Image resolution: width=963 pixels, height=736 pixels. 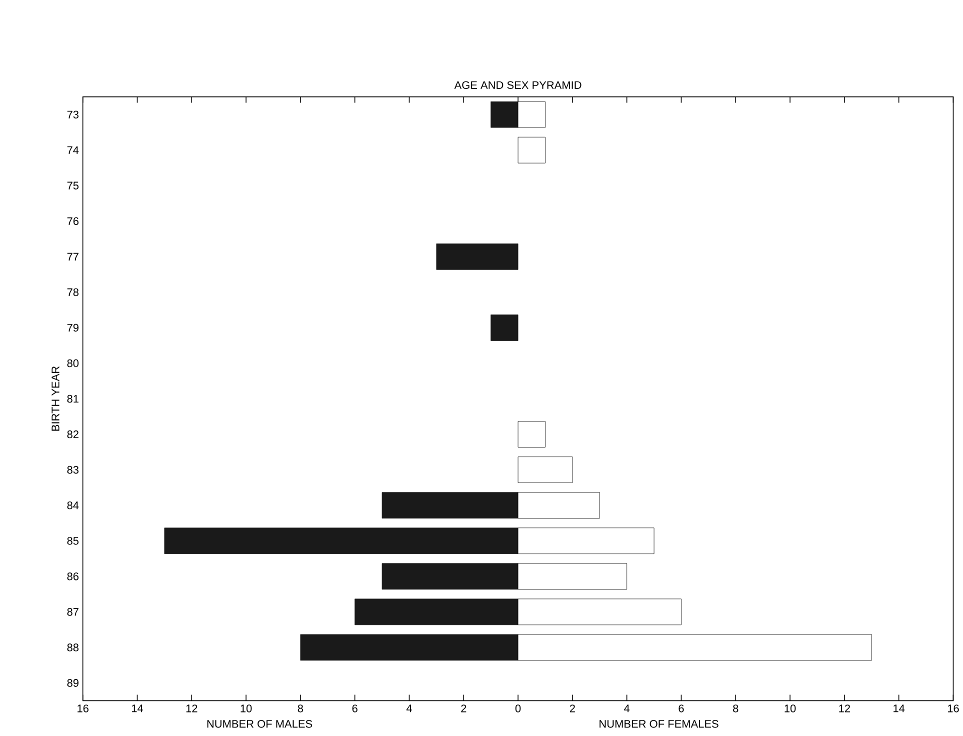 I want to click on chart-title: AGE AND SEX PYRAMID, so click(x=518, y=85).